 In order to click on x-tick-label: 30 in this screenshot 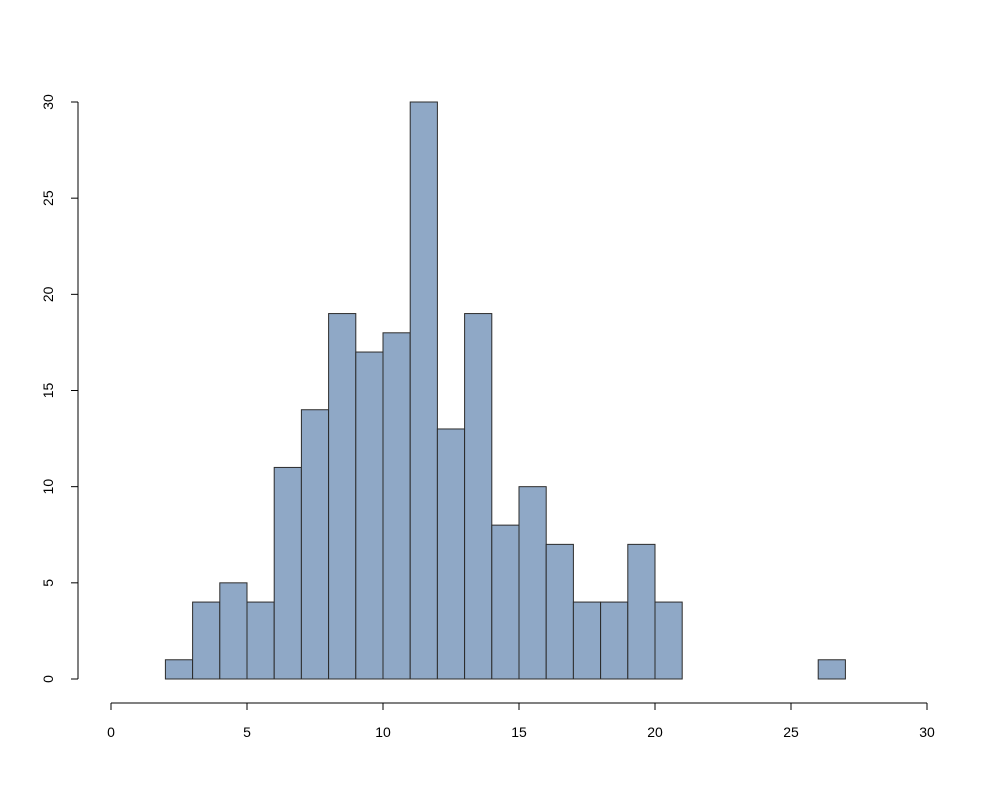, I will do `click(927, 732)`.